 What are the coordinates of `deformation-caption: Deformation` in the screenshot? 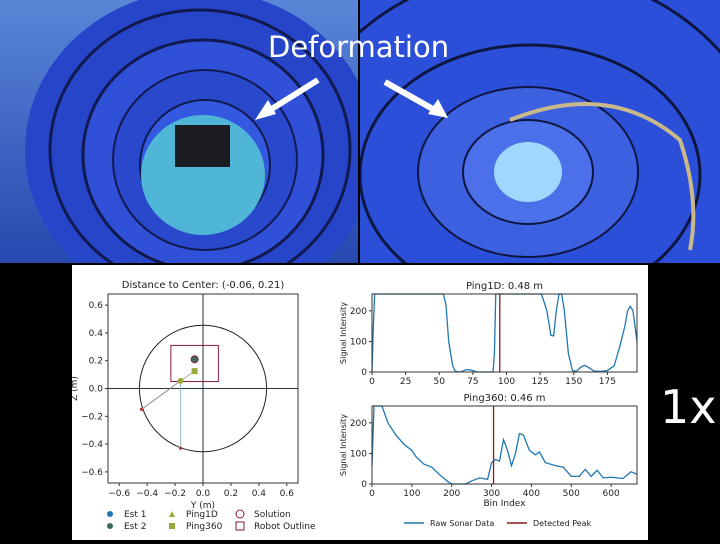 It's located at (359, 47).